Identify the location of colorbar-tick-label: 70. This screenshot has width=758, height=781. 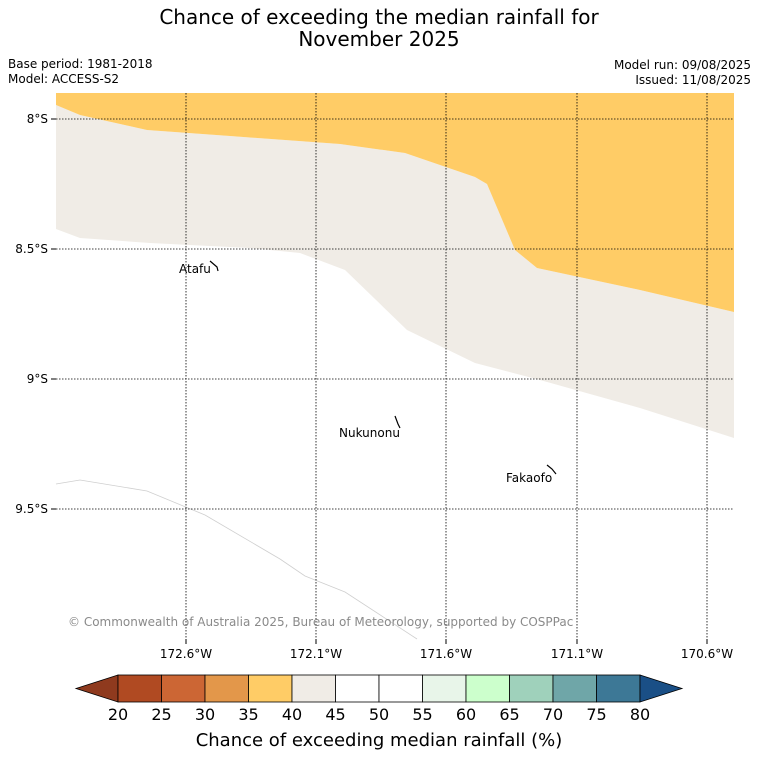
(553, 714).